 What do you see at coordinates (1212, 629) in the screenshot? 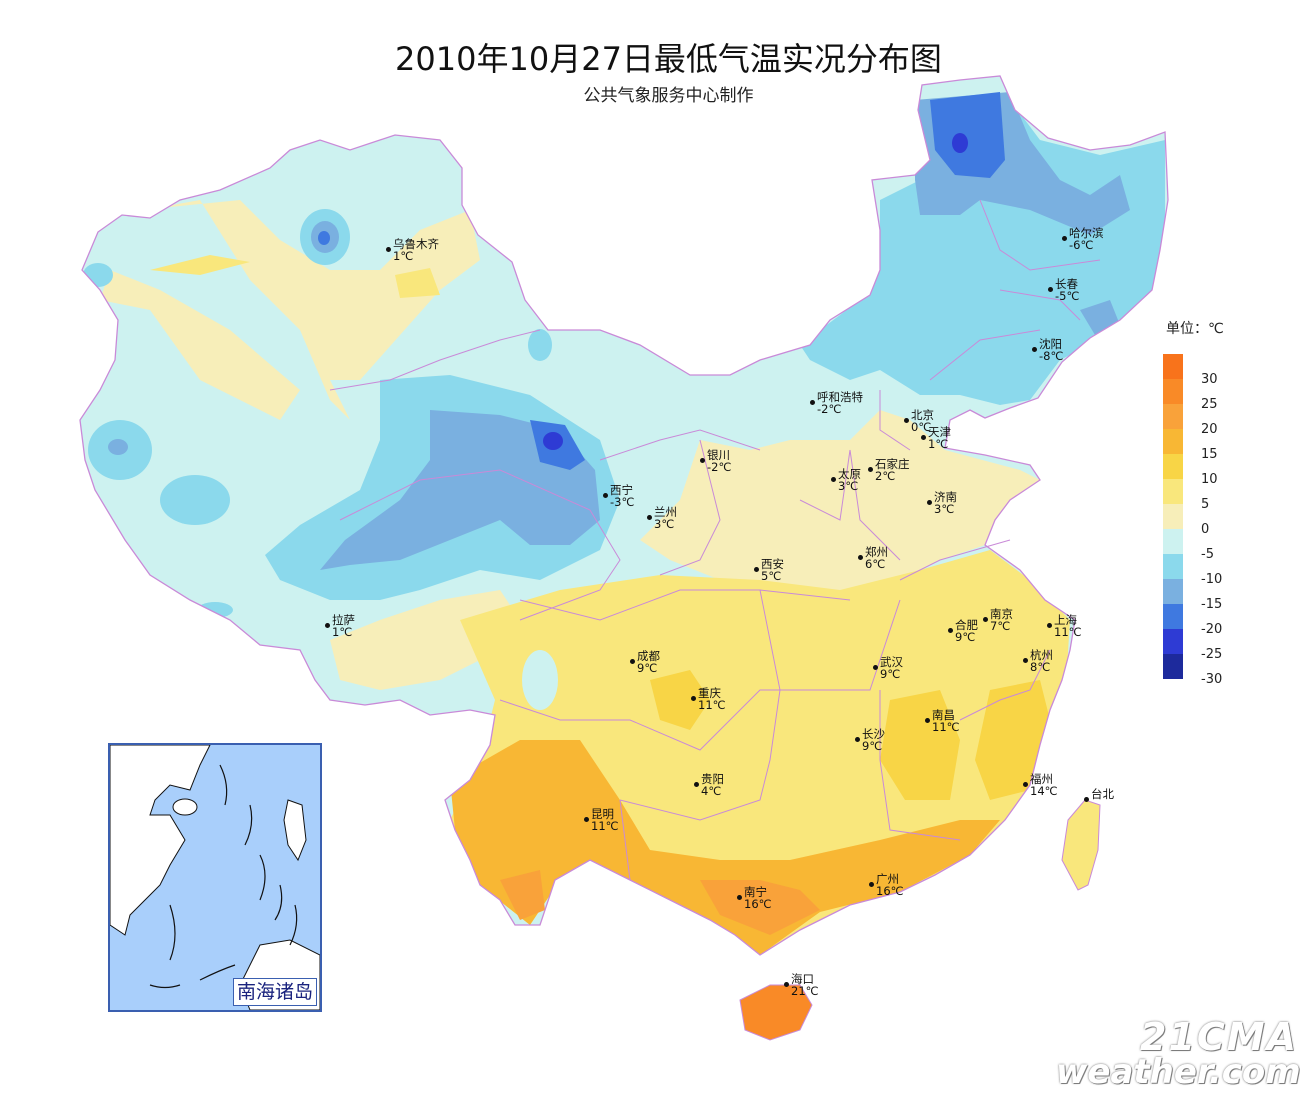
I see `legend-label: -20` at bounding box center [1212, 629].